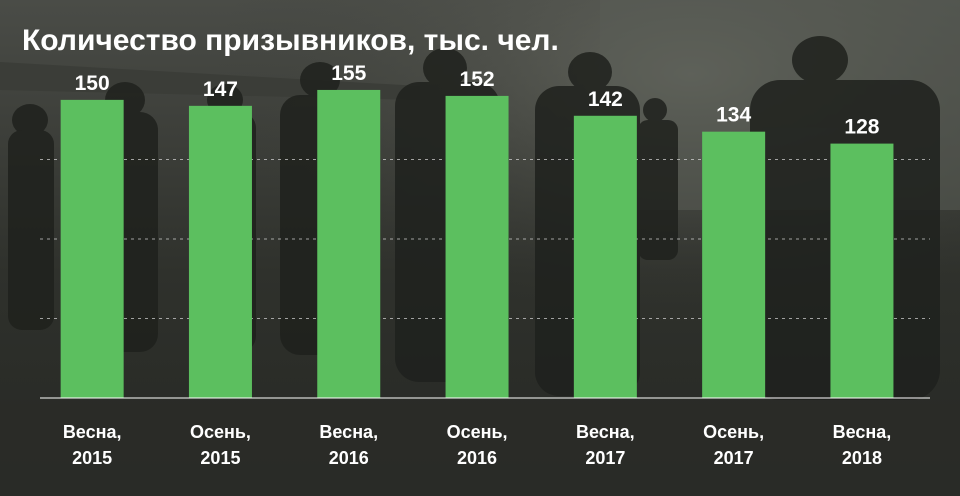 This screenshot has width=960, height=496. I want to click on x-tick-label: 2018, so click(862, 458).